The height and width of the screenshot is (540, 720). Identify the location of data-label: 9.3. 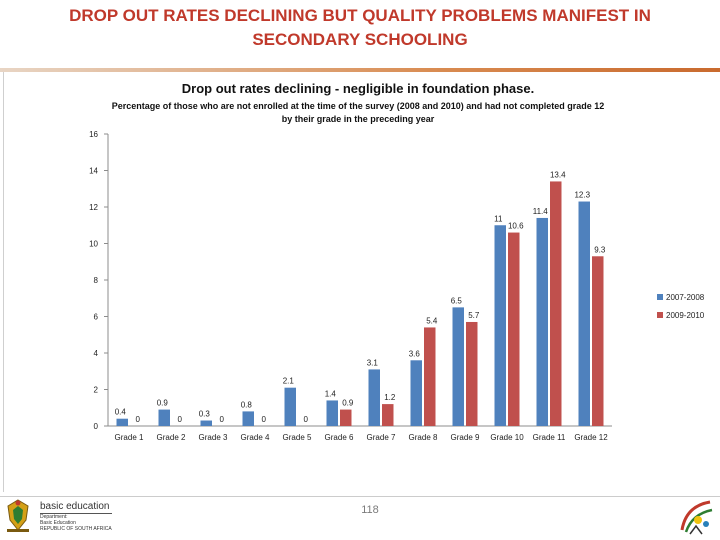
(600, 249).